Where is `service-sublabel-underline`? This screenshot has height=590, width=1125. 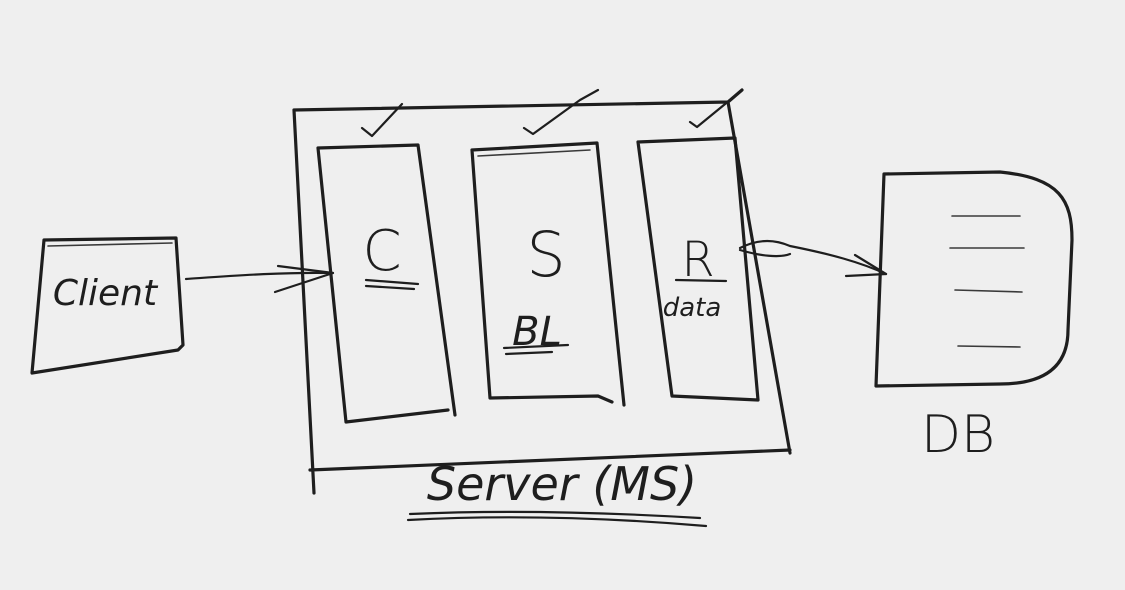 service-sublabel-underline is located at coordinates (536, 349).